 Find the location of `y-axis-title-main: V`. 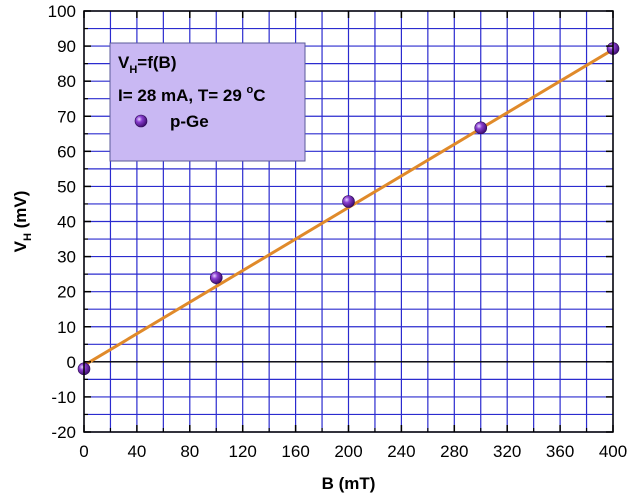

y-axis-title-main: V is located at coordinates (20, 246).